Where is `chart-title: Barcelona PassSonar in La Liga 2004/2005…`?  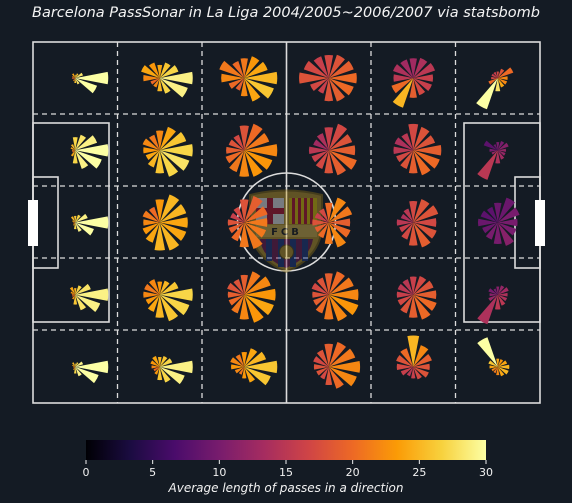
chart-title: Barcelona PassSonar in La Liga 2004/2005… is located at coordinates (286, 13).